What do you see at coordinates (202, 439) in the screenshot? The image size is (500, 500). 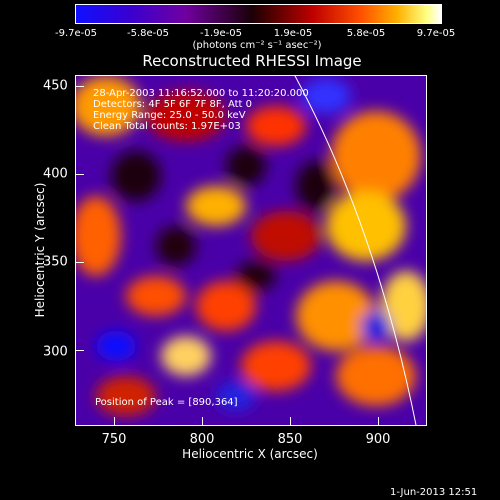 I see `x-tick-label: 800` at bounding box center [202, 439].